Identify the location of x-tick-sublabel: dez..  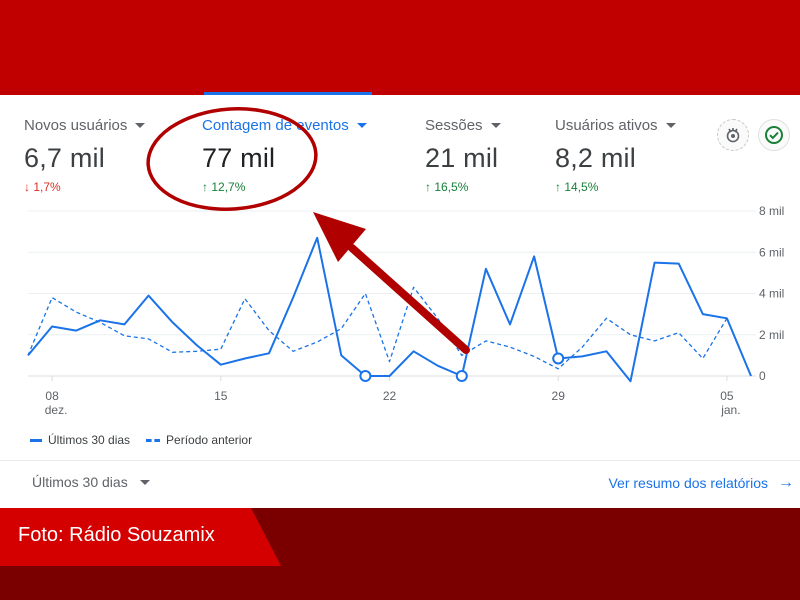
(56, 410).